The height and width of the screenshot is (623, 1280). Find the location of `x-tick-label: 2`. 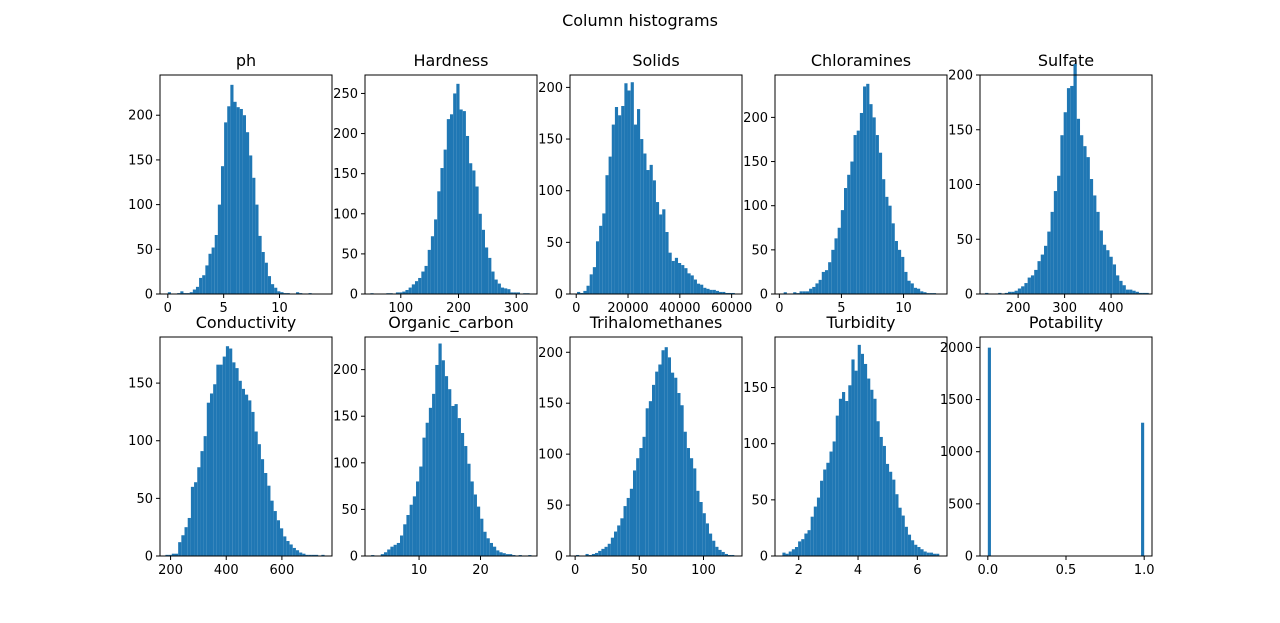

x-tick-label: 2 is located at coordinates (799, 570).